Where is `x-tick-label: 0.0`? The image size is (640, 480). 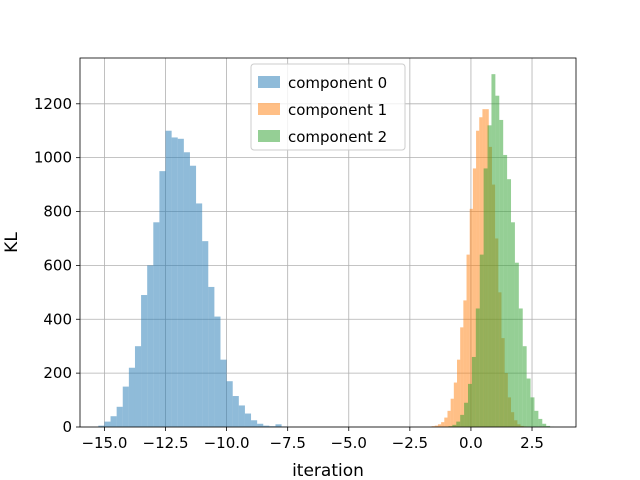
x-tick-label: 0.0 is located at coordinates (471, 443).